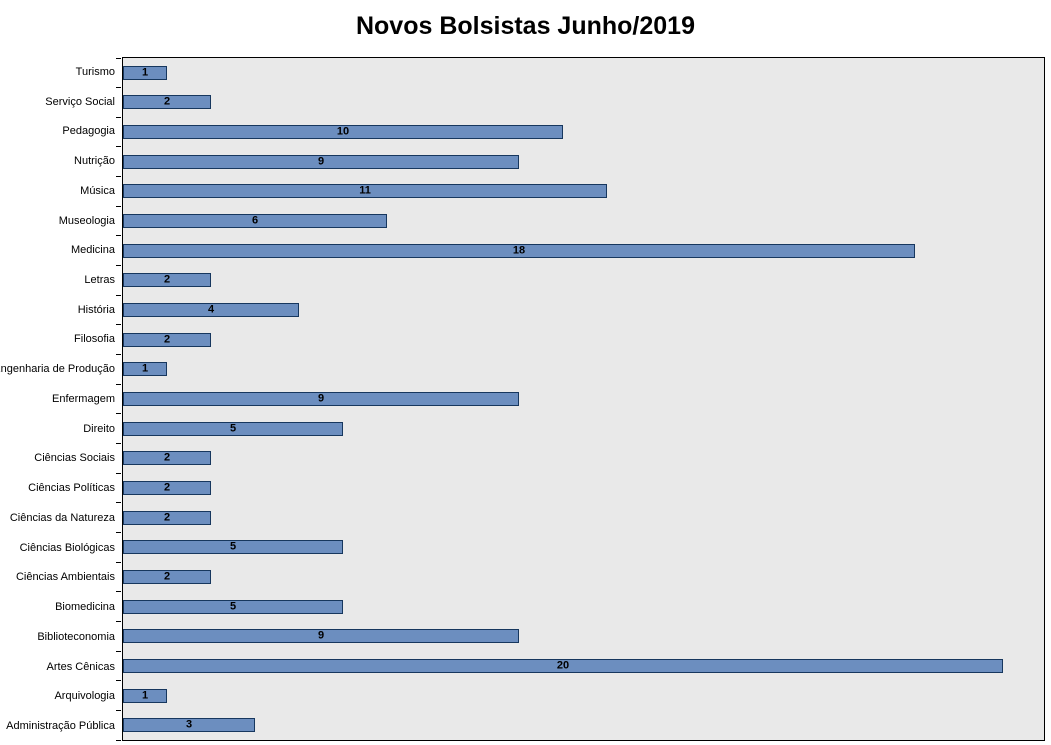  I want to click on y-axis-label: Música, so click(97, 190).